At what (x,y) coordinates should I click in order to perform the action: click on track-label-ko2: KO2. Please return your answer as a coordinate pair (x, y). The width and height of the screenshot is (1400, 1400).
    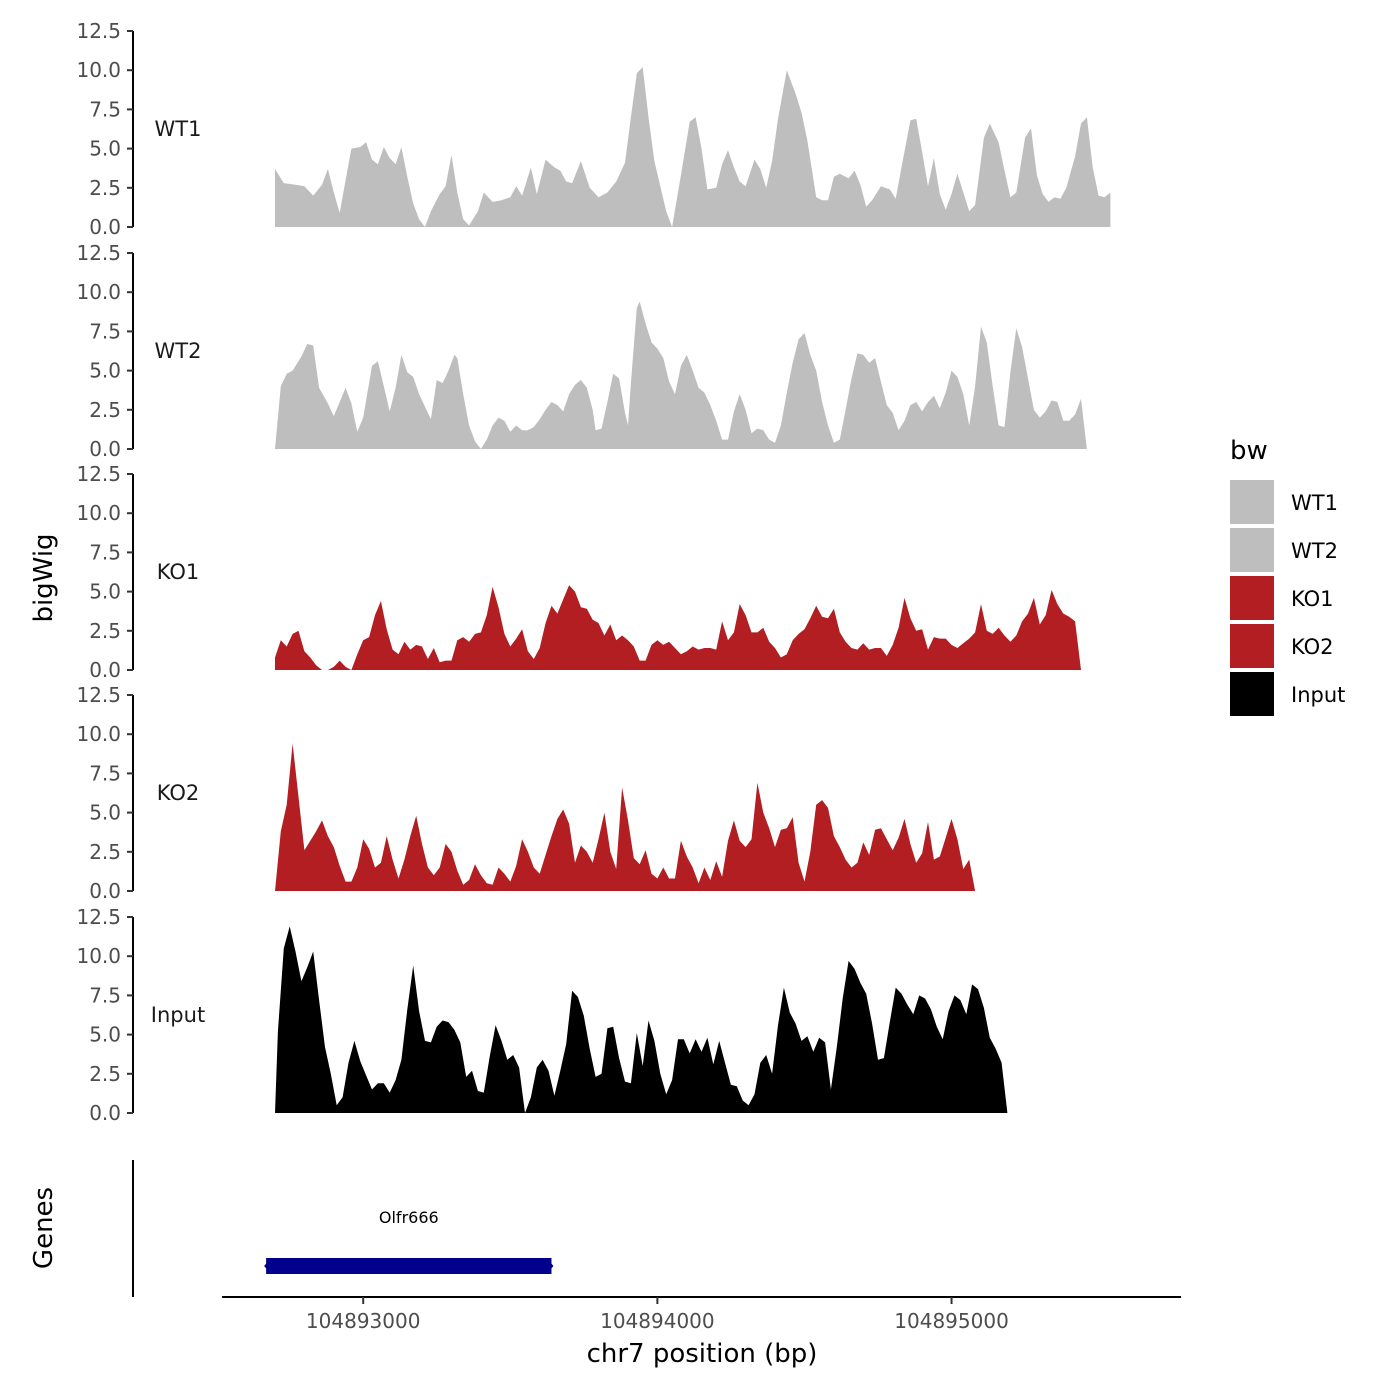
    Looking at the image, I should click on (178, 793).